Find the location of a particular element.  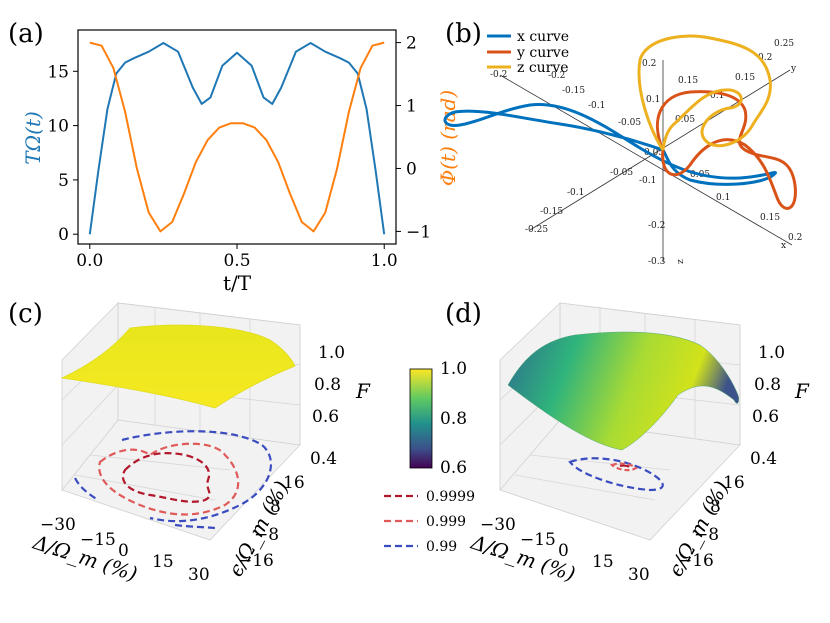

y-left-tick-label-a: 10 is located at coordinates (58, 127).